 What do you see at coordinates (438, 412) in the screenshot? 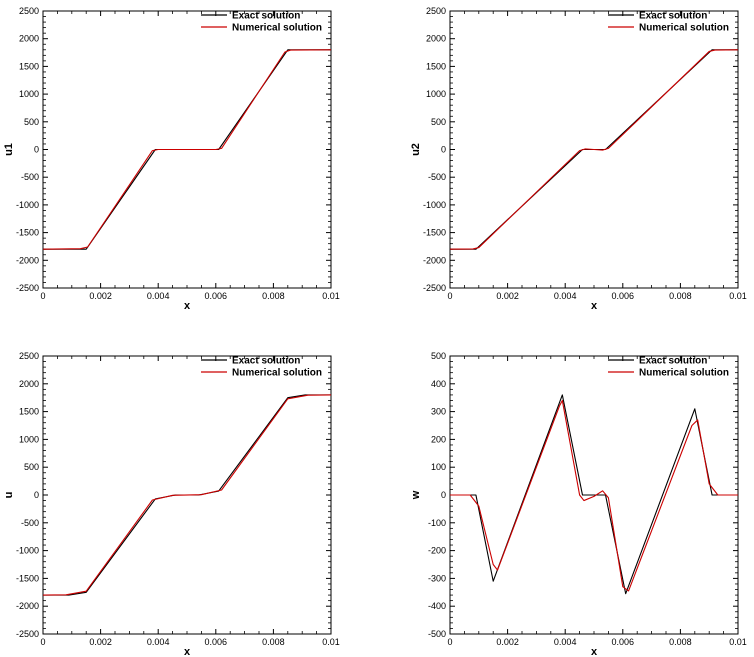
I see `y-tick-label: 300` at bounding box center [438, 412].